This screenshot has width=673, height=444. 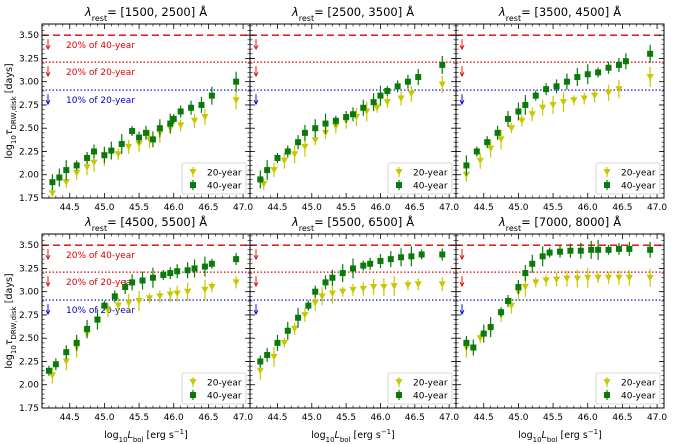 I want to click on legend-square-marker, so click(x=607, y=185).